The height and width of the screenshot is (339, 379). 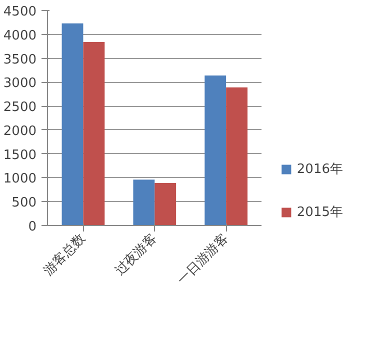 What do you see at coordinates (20, 60) in the screenshot?
I see `y-tick-label: 3500` at bounding box center [20, 60].